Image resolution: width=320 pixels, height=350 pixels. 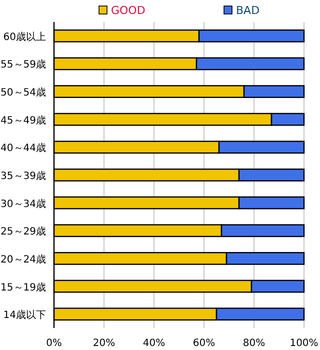 I want to click on x-tick-label: 40%, so click(x=154, y=343).